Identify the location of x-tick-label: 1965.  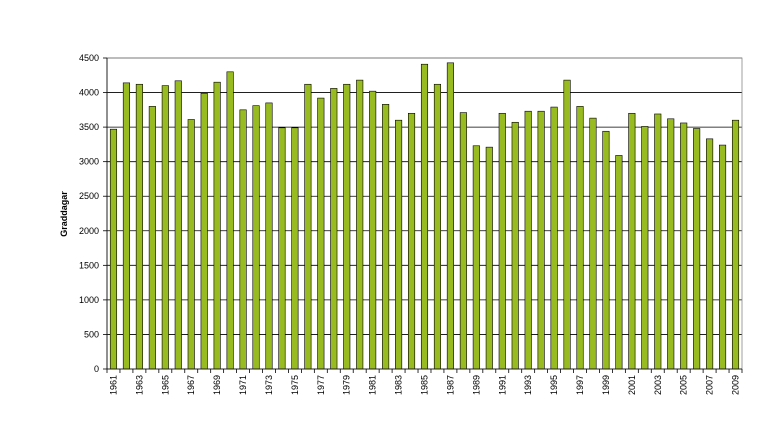
(165, 385).